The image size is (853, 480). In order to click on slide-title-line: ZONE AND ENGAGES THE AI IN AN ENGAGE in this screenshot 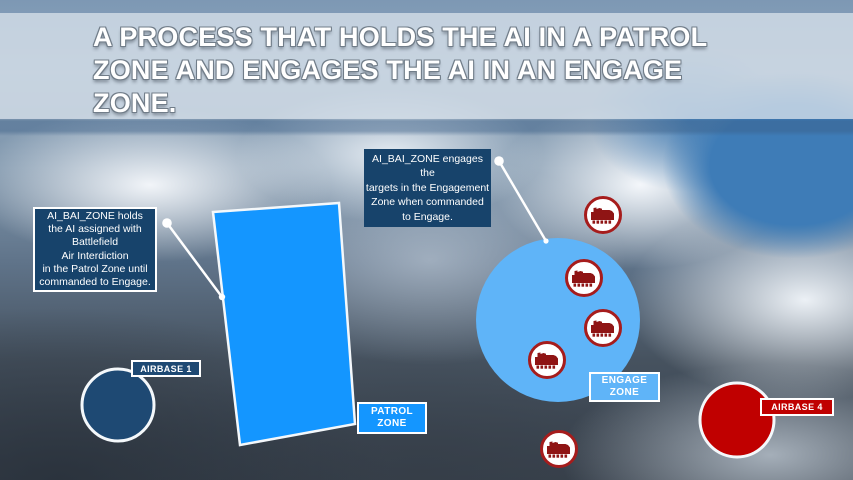, I will do `click(388, 70)`.